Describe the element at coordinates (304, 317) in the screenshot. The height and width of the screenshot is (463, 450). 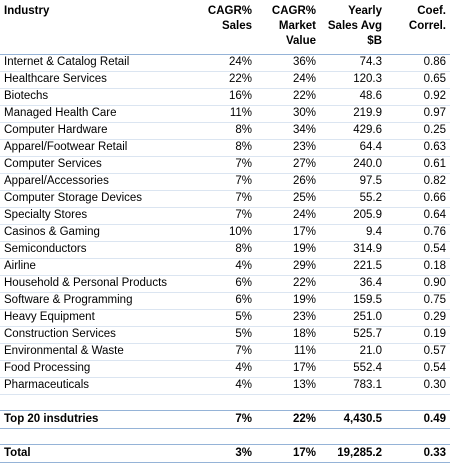
I see `data-cell: 23%` at that location.